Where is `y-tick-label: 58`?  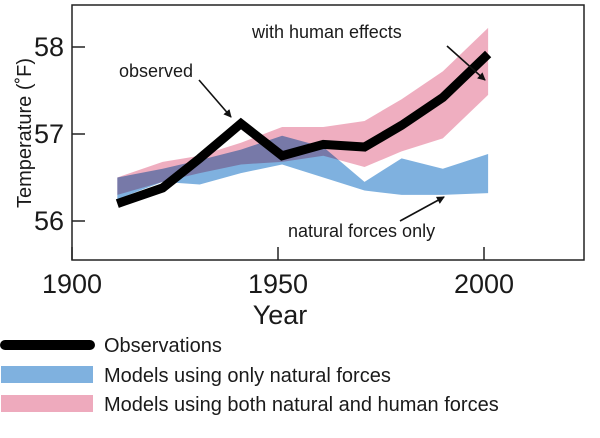 y-tick-label: 58 is located at coordinates (49, 47).